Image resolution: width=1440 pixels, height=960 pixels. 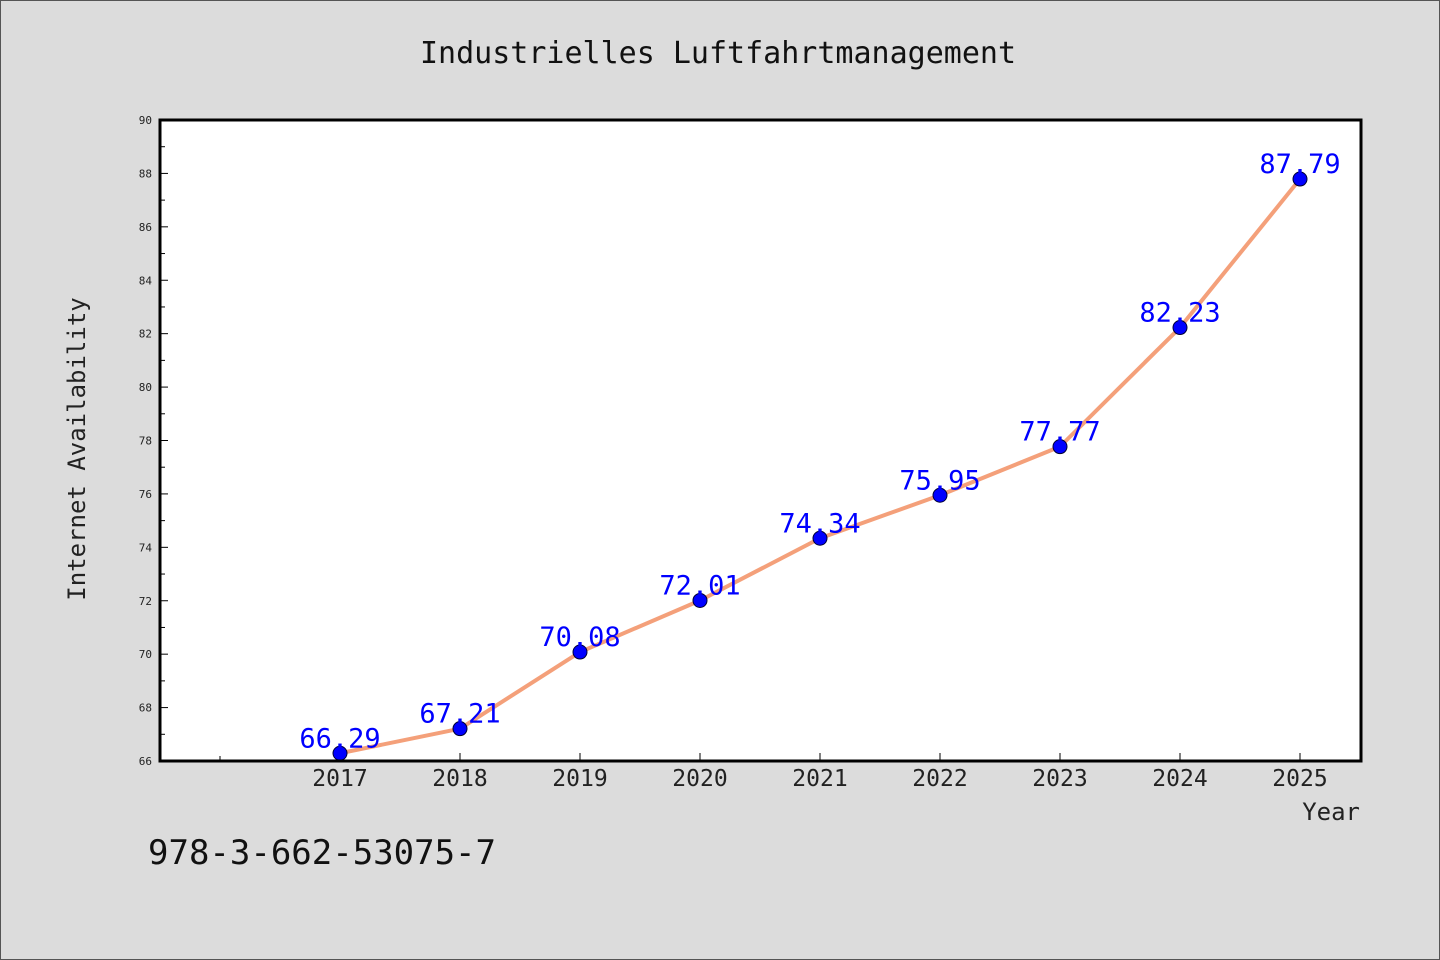 I want to click on data-label: 82.23, so click(x=1179, y=313).